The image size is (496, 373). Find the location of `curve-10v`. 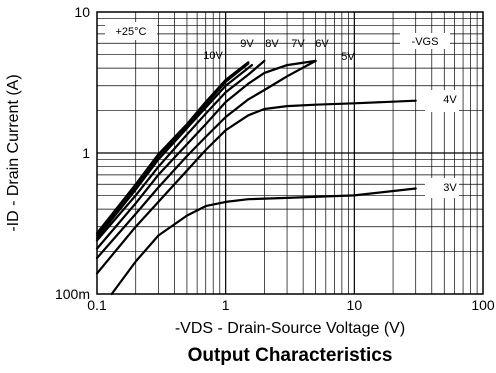

curve-10v is located at coordinates (172, 148).